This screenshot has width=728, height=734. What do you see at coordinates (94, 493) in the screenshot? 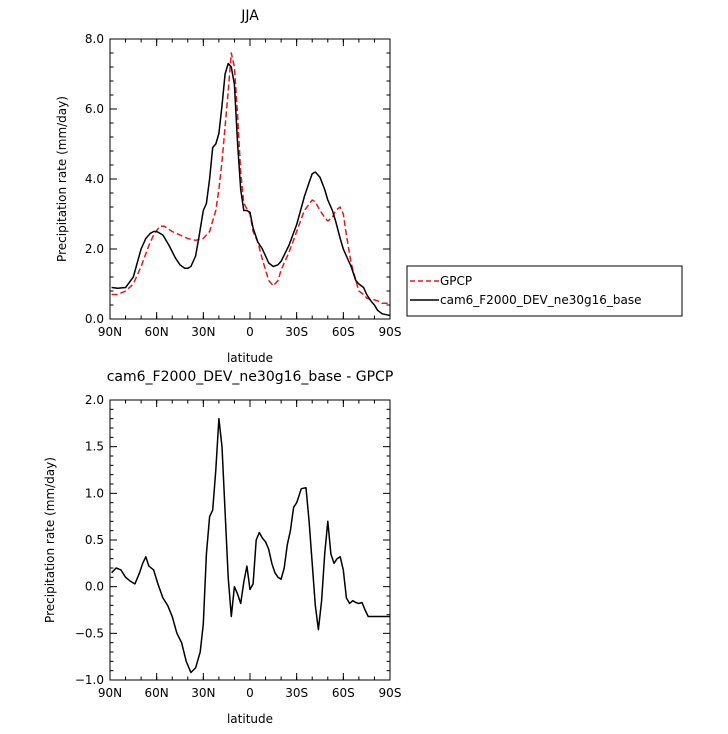
I see `bottom-y-tick-label: 1.0` at bounding box center [94, 493].